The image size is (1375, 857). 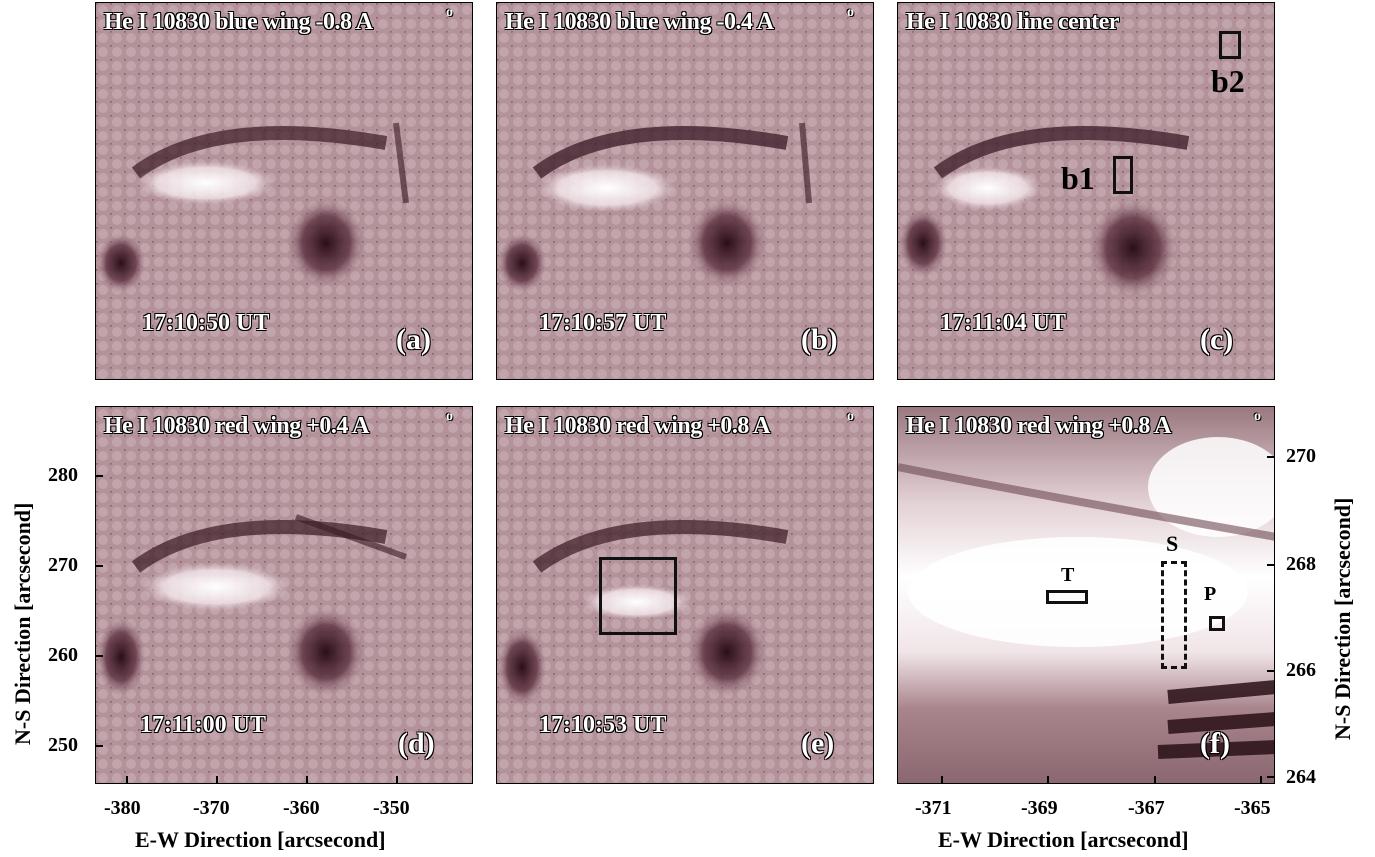 What do you see at coordinates (211, 808) in the screenshot?
I see `x-tick-left: -370` at bounding box center [211, 808].